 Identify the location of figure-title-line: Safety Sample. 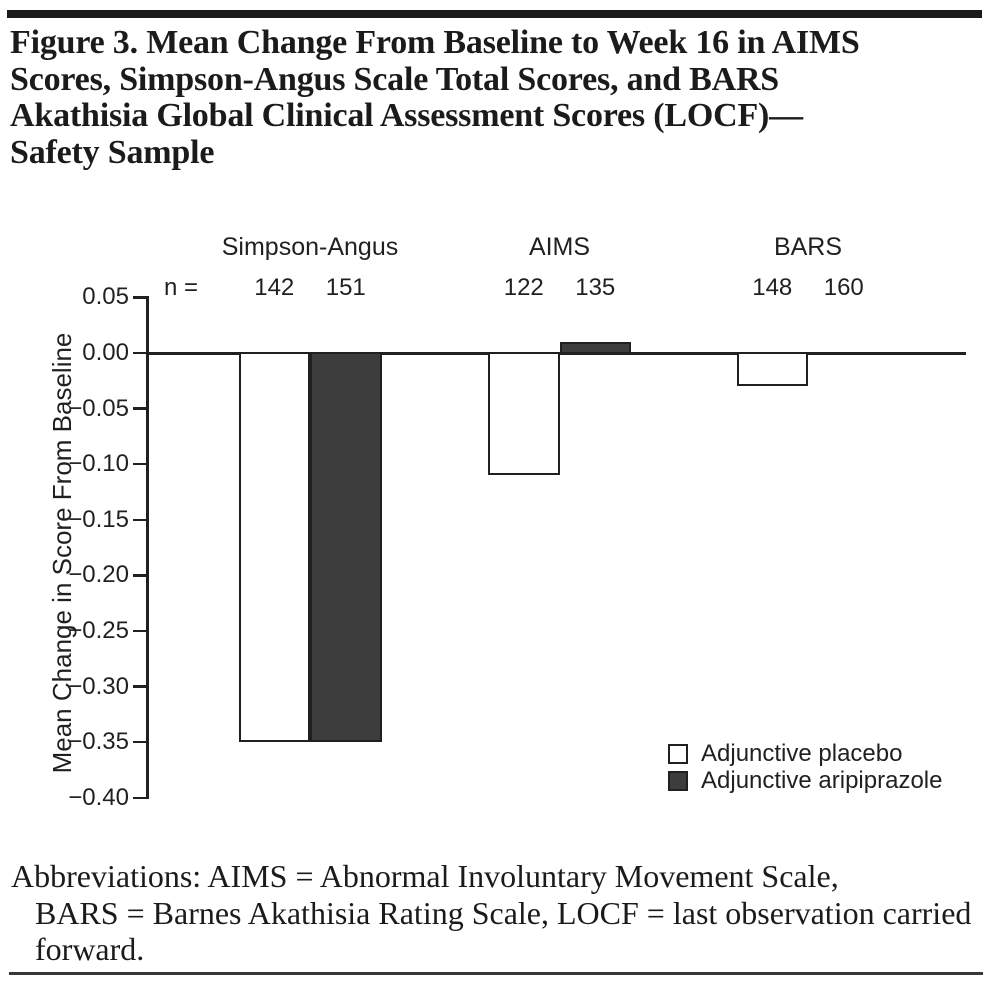
(112, 152).